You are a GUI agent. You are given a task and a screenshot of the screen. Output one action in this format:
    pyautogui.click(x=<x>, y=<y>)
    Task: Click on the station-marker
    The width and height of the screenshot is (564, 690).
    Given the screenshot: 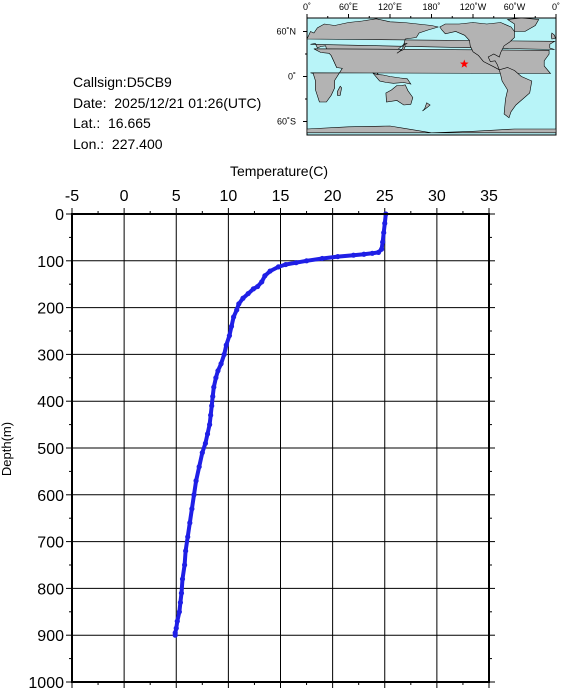 What is the action you would take?
    pyautogui.click(x=464, y=63)
    